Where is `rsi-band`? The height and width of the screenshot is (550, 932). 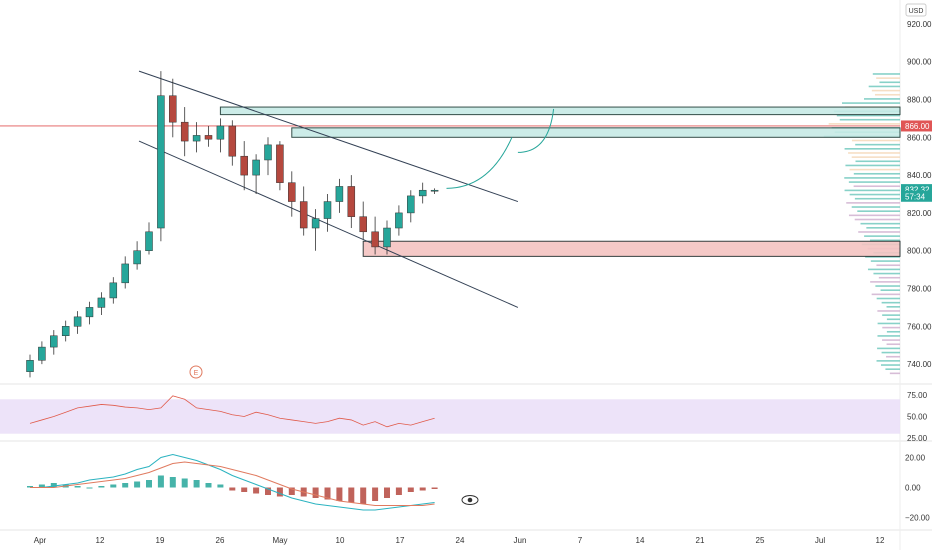 rsi-band is located at coordinates (450, 416).